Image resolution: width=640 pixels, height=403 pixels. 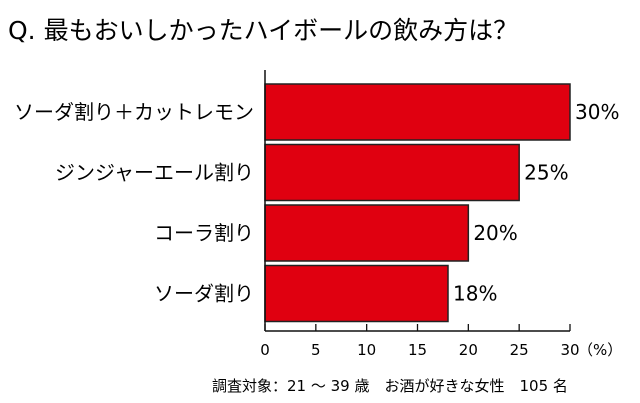 What do you see at coordinates (390, 386) in the screenshot?
I see `footnote: 調査対象：21 ～ 39 歳 お酒が好きな女性 105 名` at bounding box center [390, 386].